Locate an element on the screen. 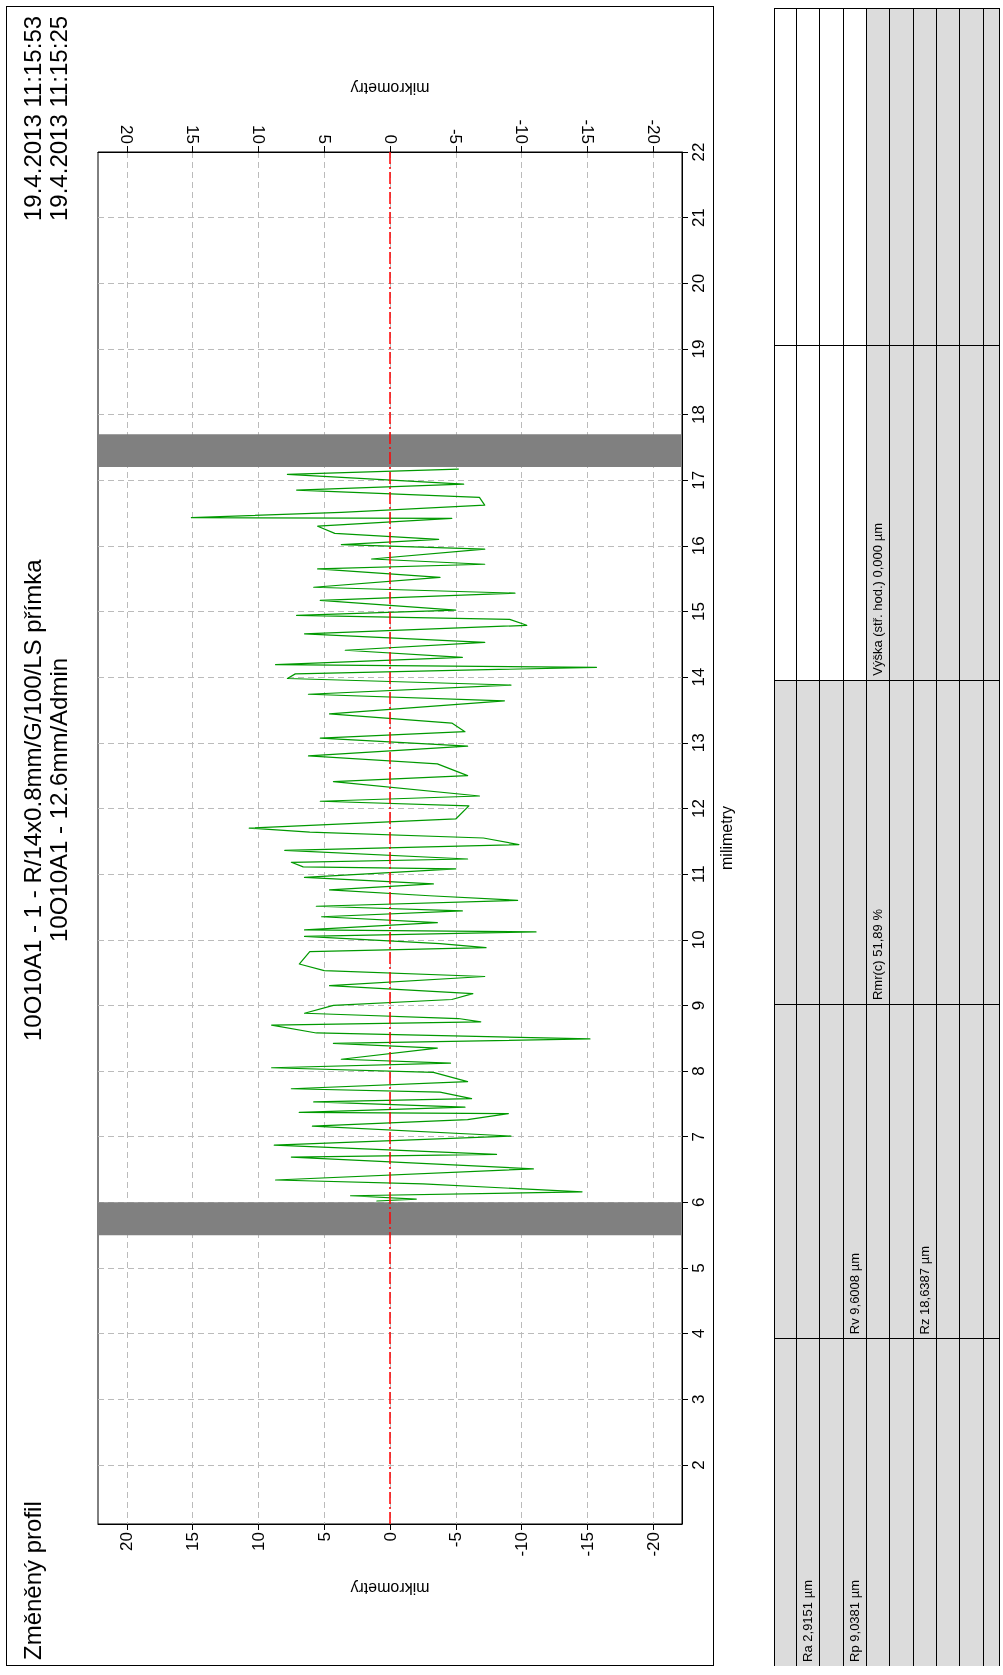 The width and height of the screenshot is (1003, 1675). x2-tick-label: -15 is located at coordinates (587, 131).